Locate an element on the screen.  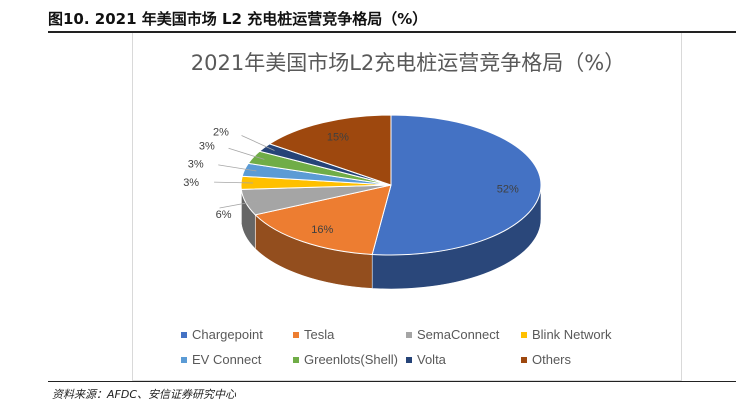
pie-slice-chargepoint is located at coordinates (456, 185).